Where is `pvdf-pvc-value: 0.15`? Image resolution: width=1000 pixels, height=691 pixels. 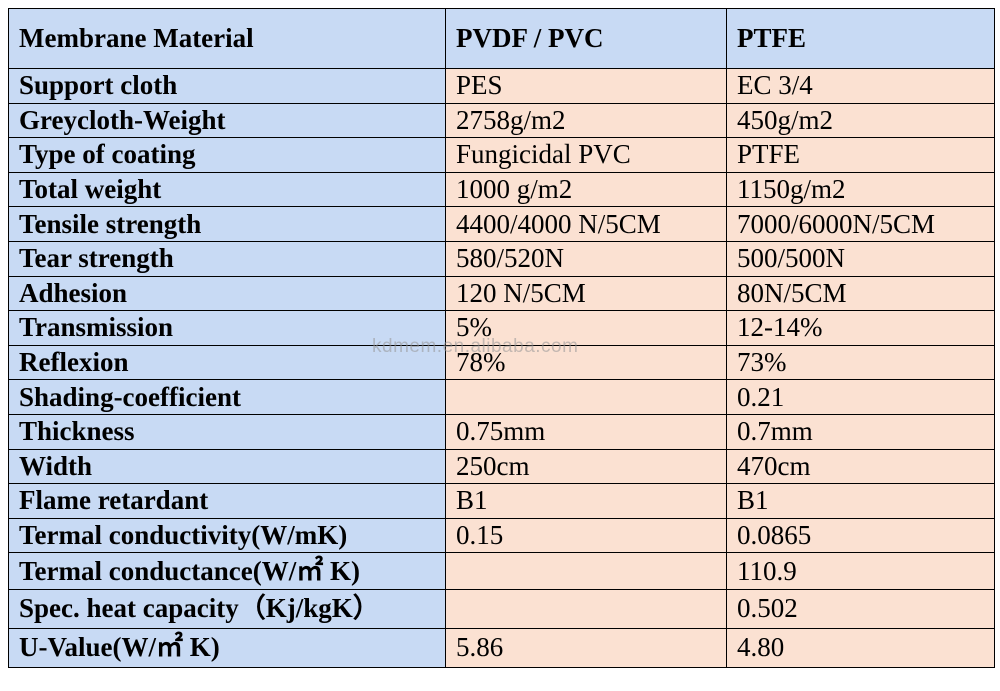
pvdf-pvc-value: 0.15 is located at coordinates (586, 535).